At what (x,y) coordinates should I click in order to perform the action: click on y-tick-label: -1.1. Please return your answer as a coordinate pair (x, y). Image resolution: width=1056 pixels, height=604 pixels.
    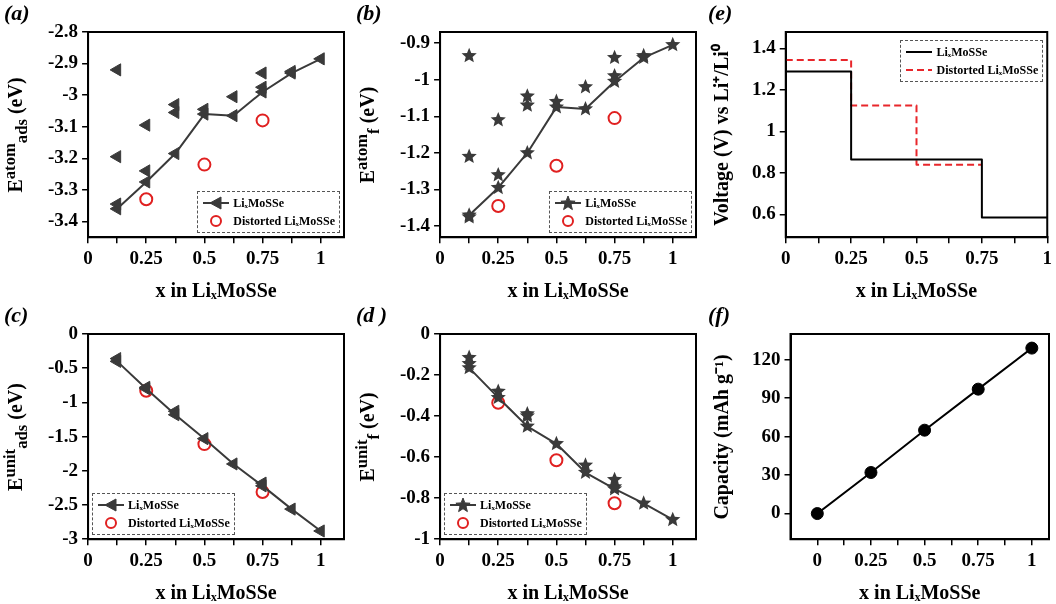
    Looking at the image, I should click on (415, 115).